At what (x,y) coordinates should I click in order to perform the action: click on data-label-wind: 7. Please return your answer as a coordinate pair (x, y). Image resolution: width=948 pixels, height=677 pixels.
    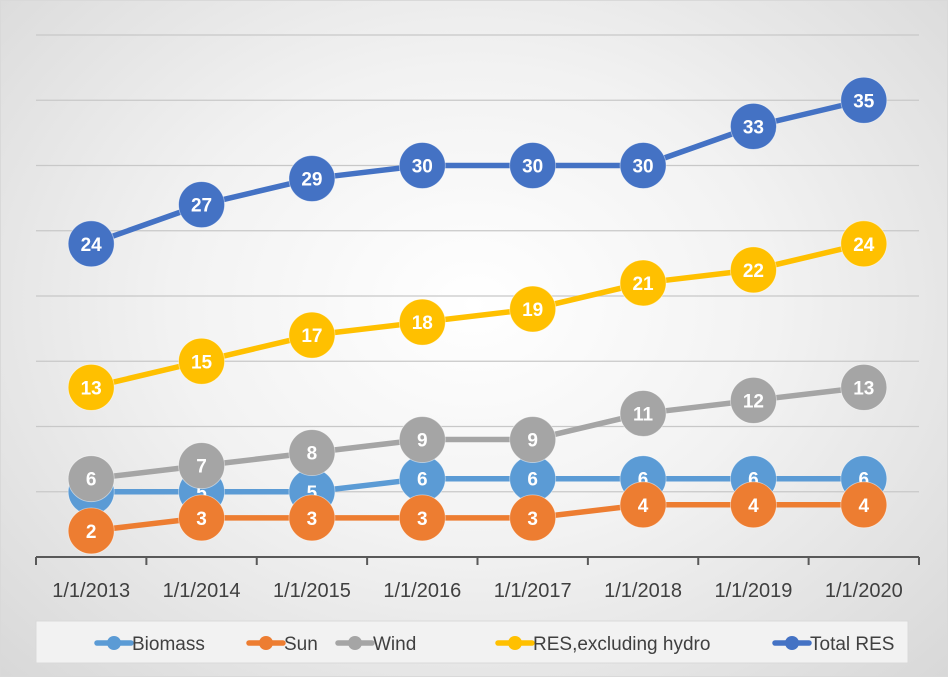
    Looking at the image, I should click on (201, 467).